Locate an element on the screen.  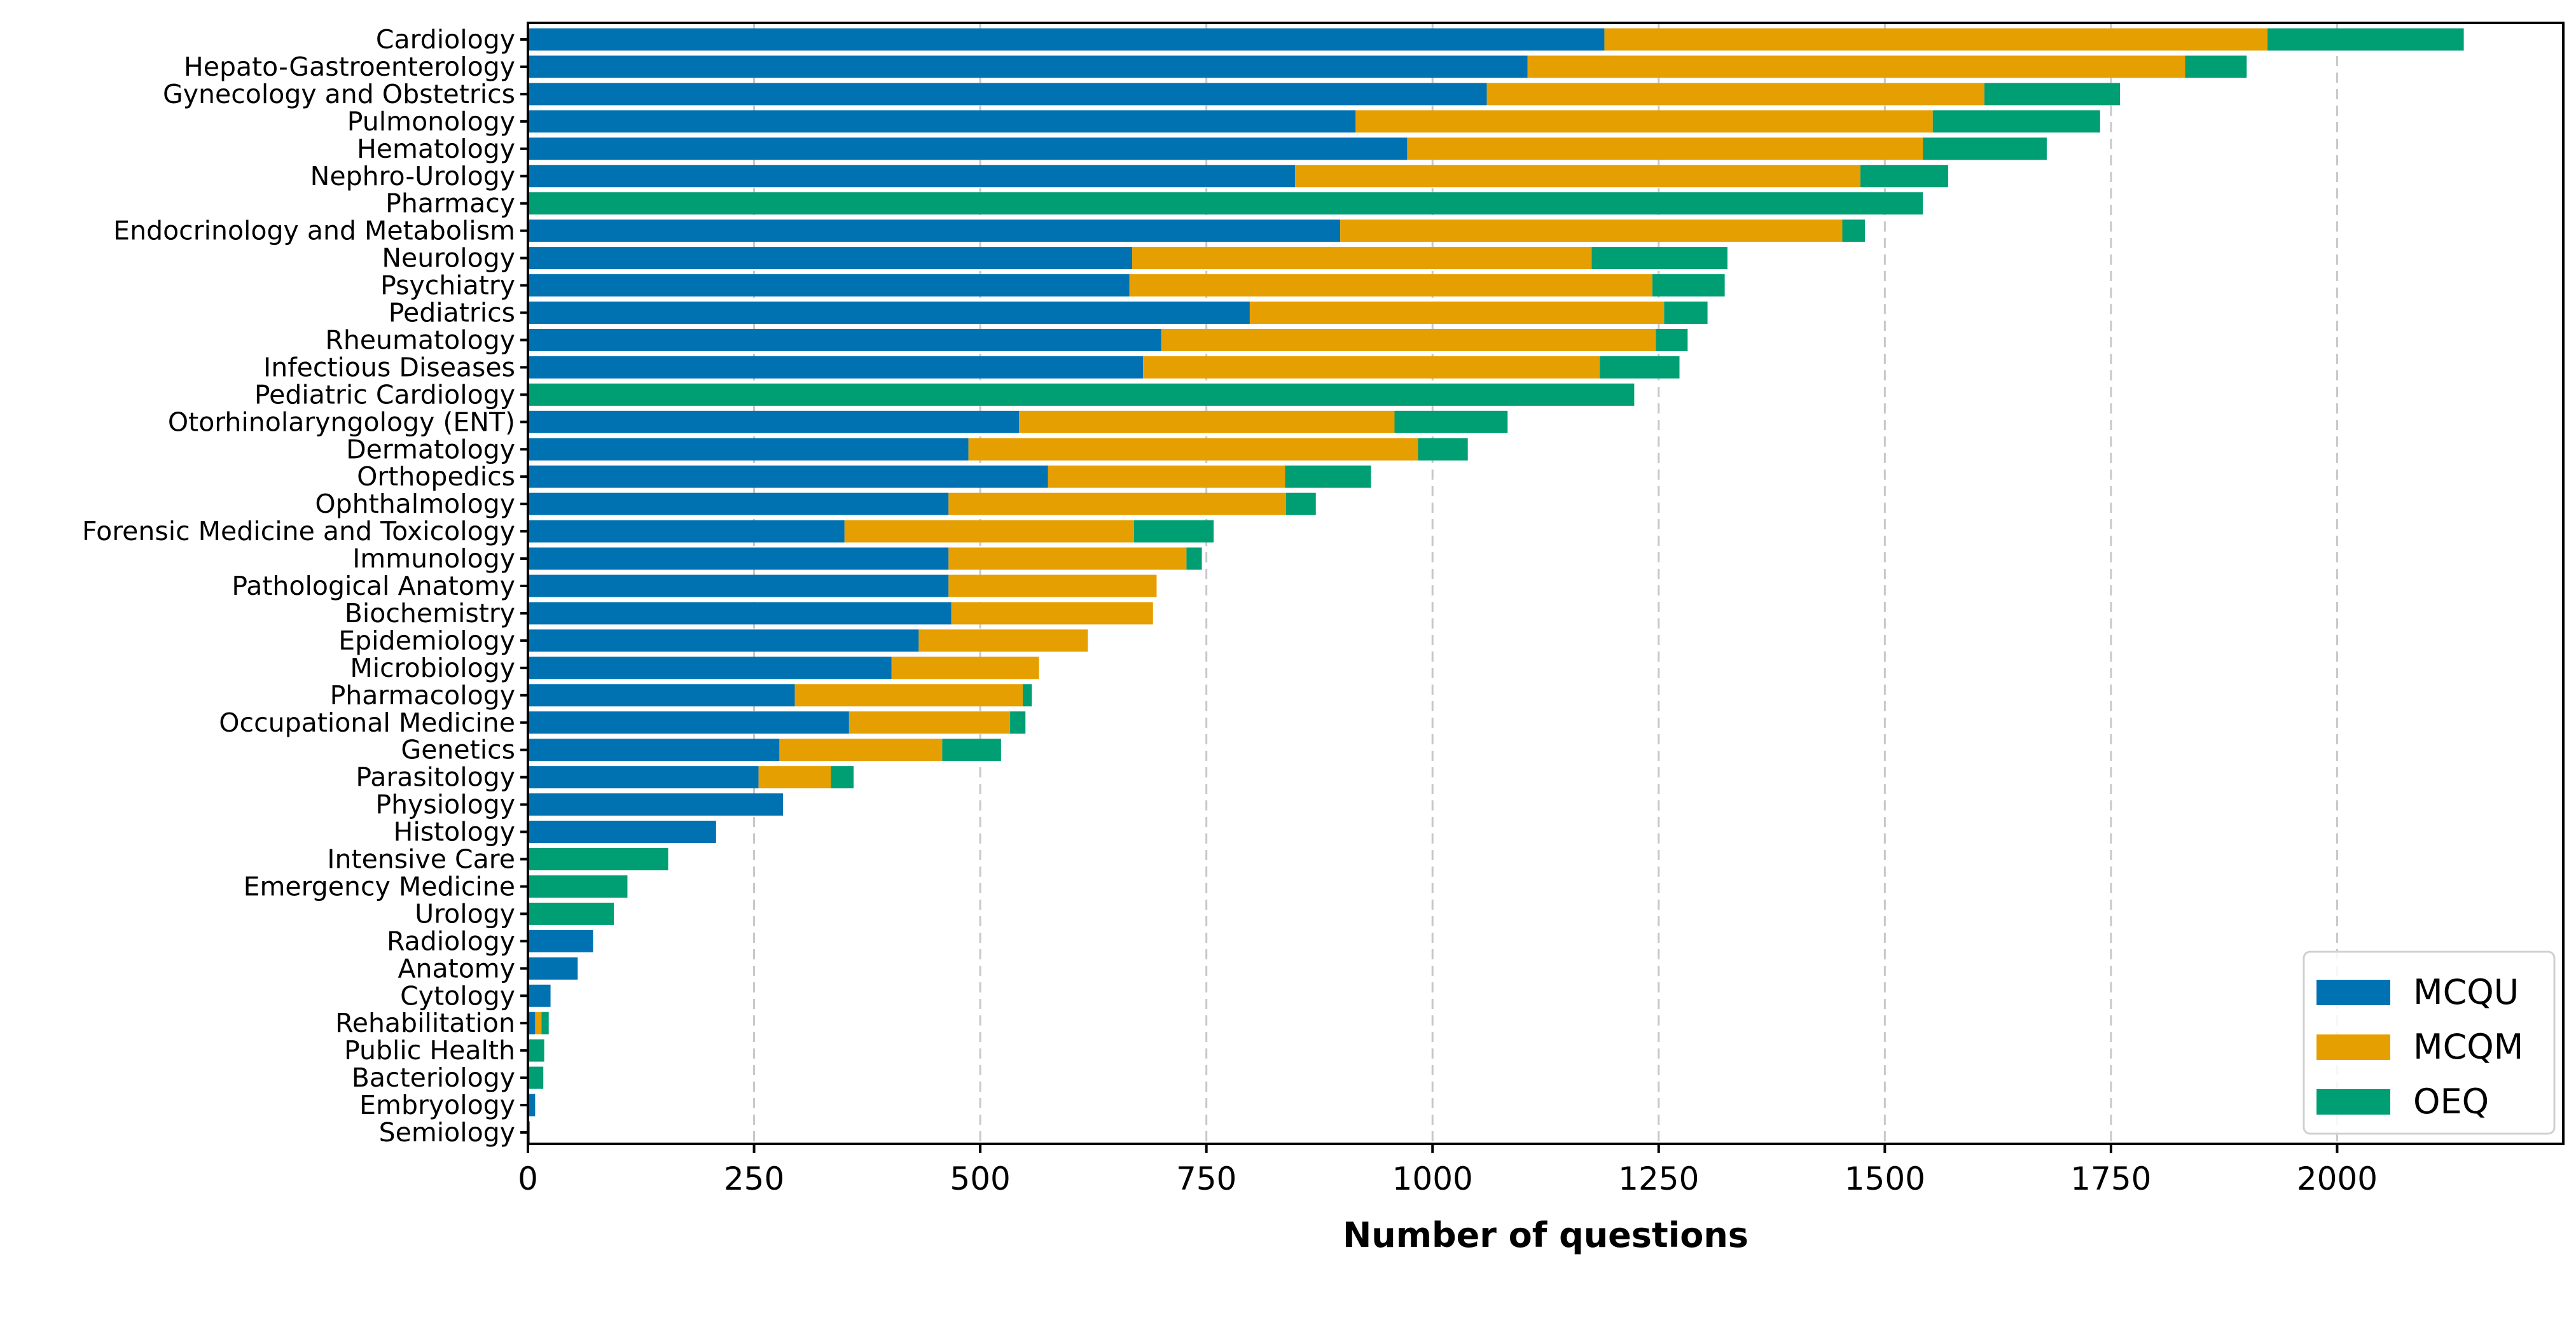
y-tick-label: Semiology is located at coordinates (447, 1132).